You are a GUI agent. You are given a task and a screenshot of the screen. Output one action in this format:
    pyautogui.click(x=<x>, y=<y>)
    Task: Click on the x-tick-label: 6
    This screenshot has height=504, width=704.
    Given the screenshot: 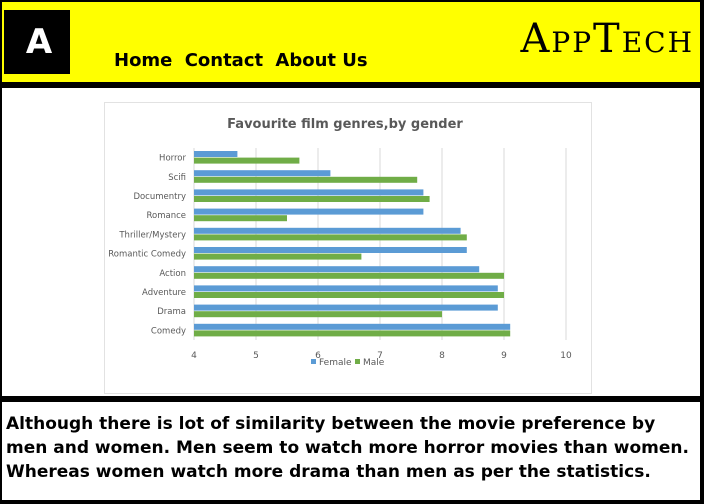 What is the action you would take?
    pyautogui.click(x=318, y=356)
    